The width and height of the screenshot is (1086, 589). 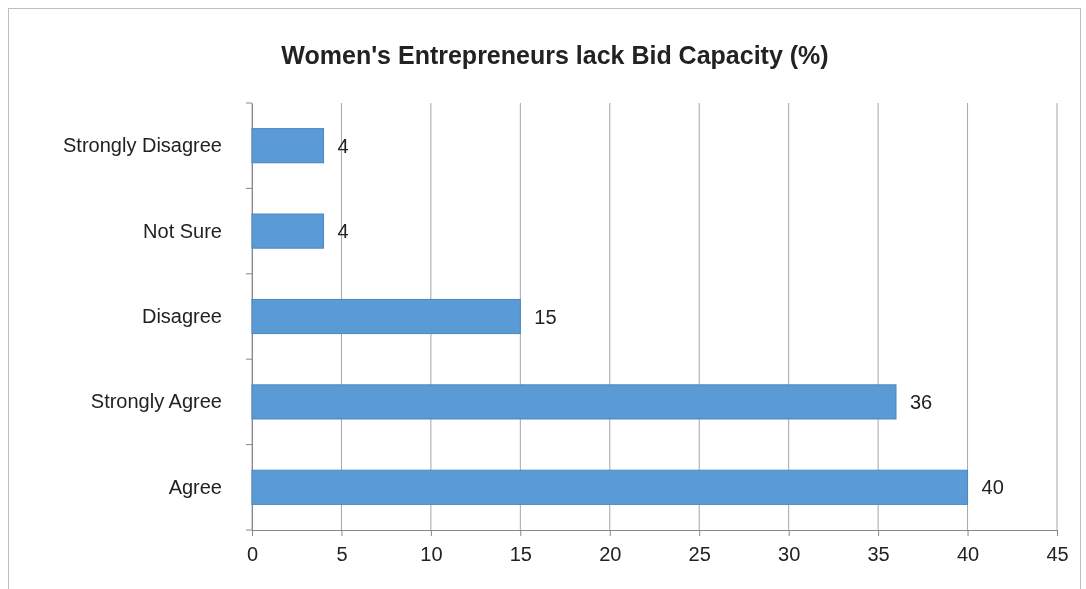 What do you see at coordinates (182, 230) in the screenshot?
I see `y-tick-label: Not Sure` at bounding box center [182, 230].